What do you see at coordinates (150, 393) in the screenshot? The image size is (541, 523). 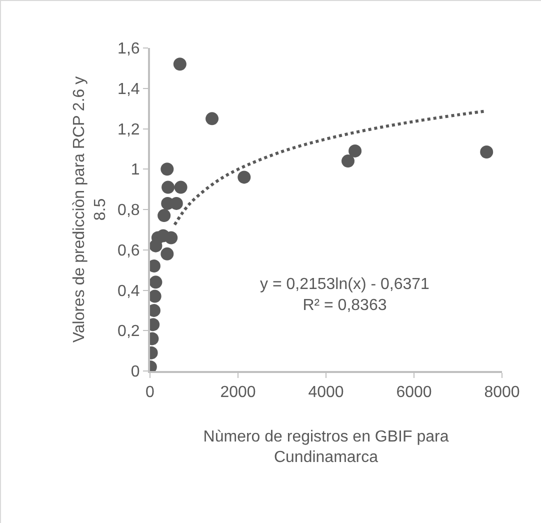 I see `x-tick-label: 0` at bounding box center [150, 393].